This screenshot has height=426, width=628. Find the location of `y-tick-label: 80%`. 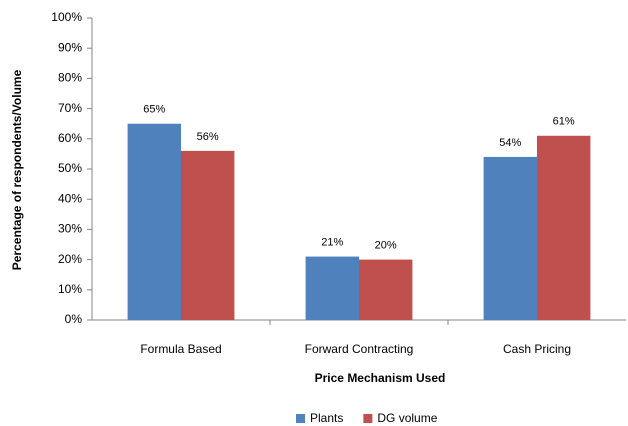

y-tick-label: 80% is located at coordinates (70, 78).